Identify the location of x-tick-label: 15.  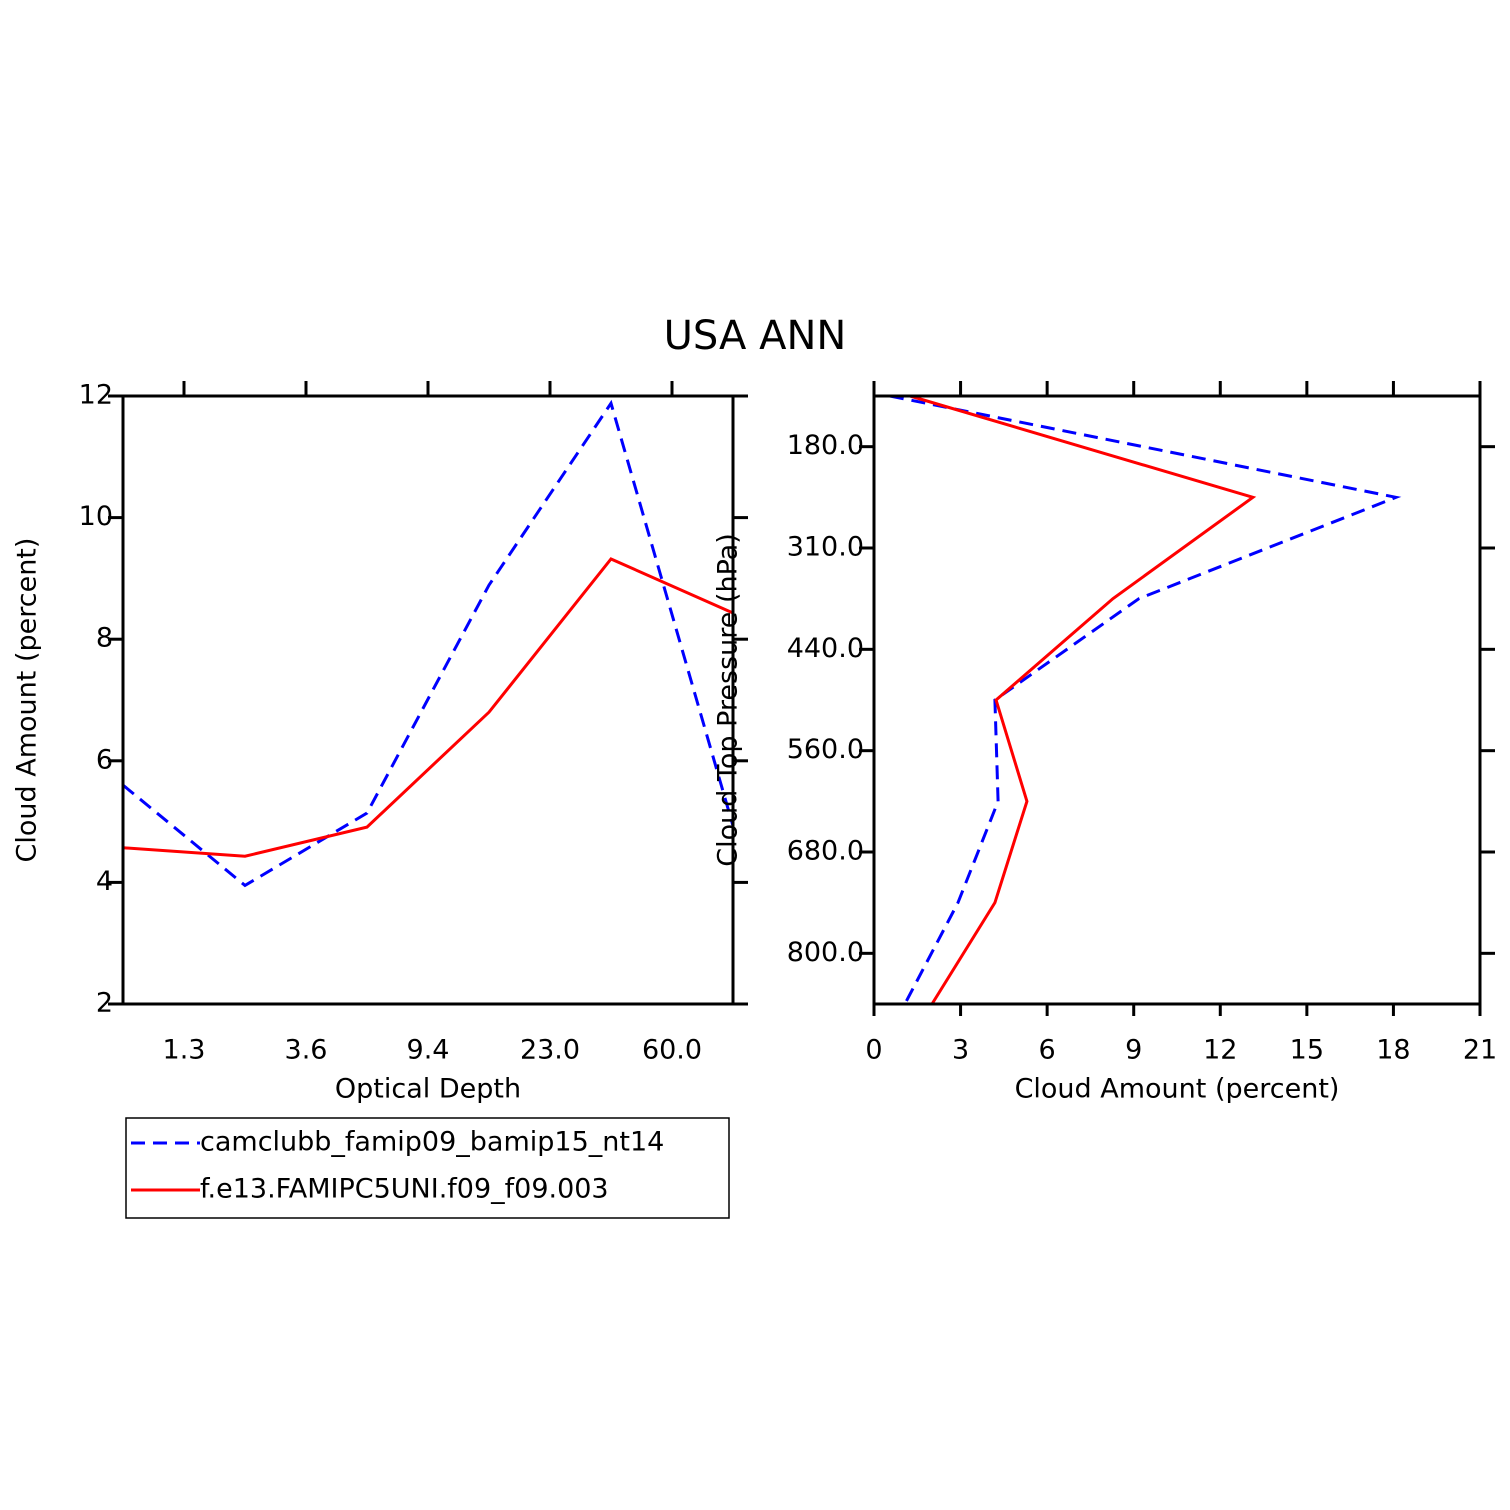
(1307, 1050).